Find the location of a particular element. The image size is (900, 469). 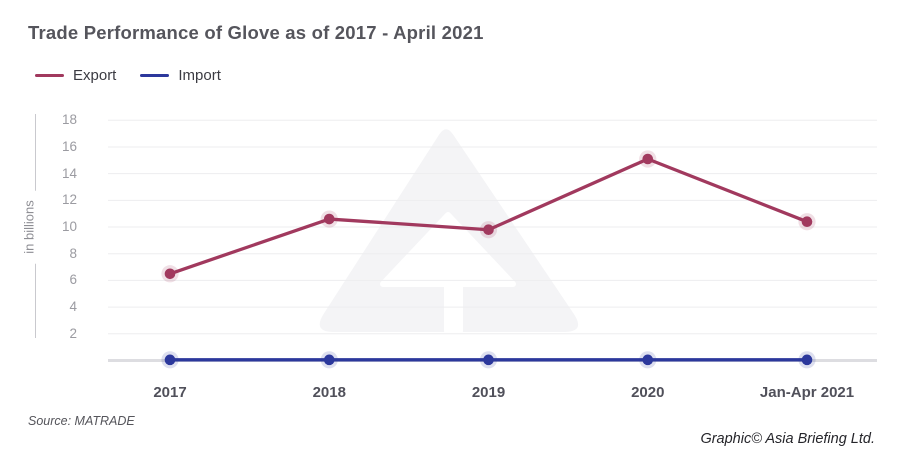

x-axis-label: 2018 is located at coordinates (329, 392).